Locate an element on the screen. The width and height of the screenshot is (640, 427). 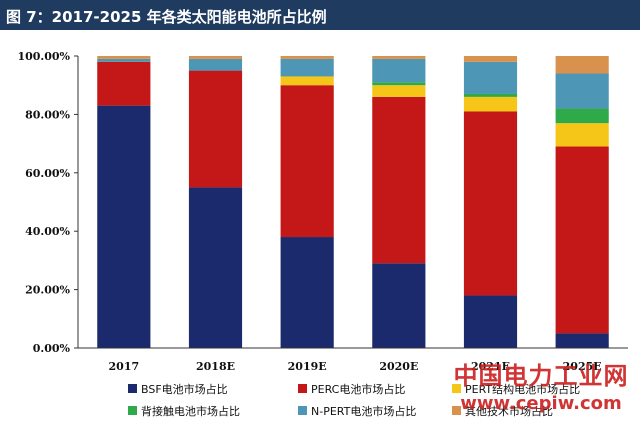
watermark-url: www.cepiw.com is located at coordinates (541, 403).